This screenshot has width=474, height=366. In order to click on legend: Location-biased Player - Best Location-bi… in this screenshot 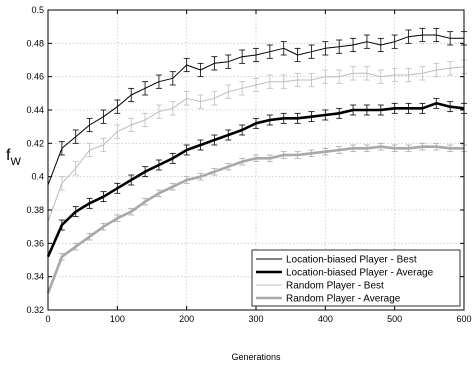, I will do `click(356, 278)`.